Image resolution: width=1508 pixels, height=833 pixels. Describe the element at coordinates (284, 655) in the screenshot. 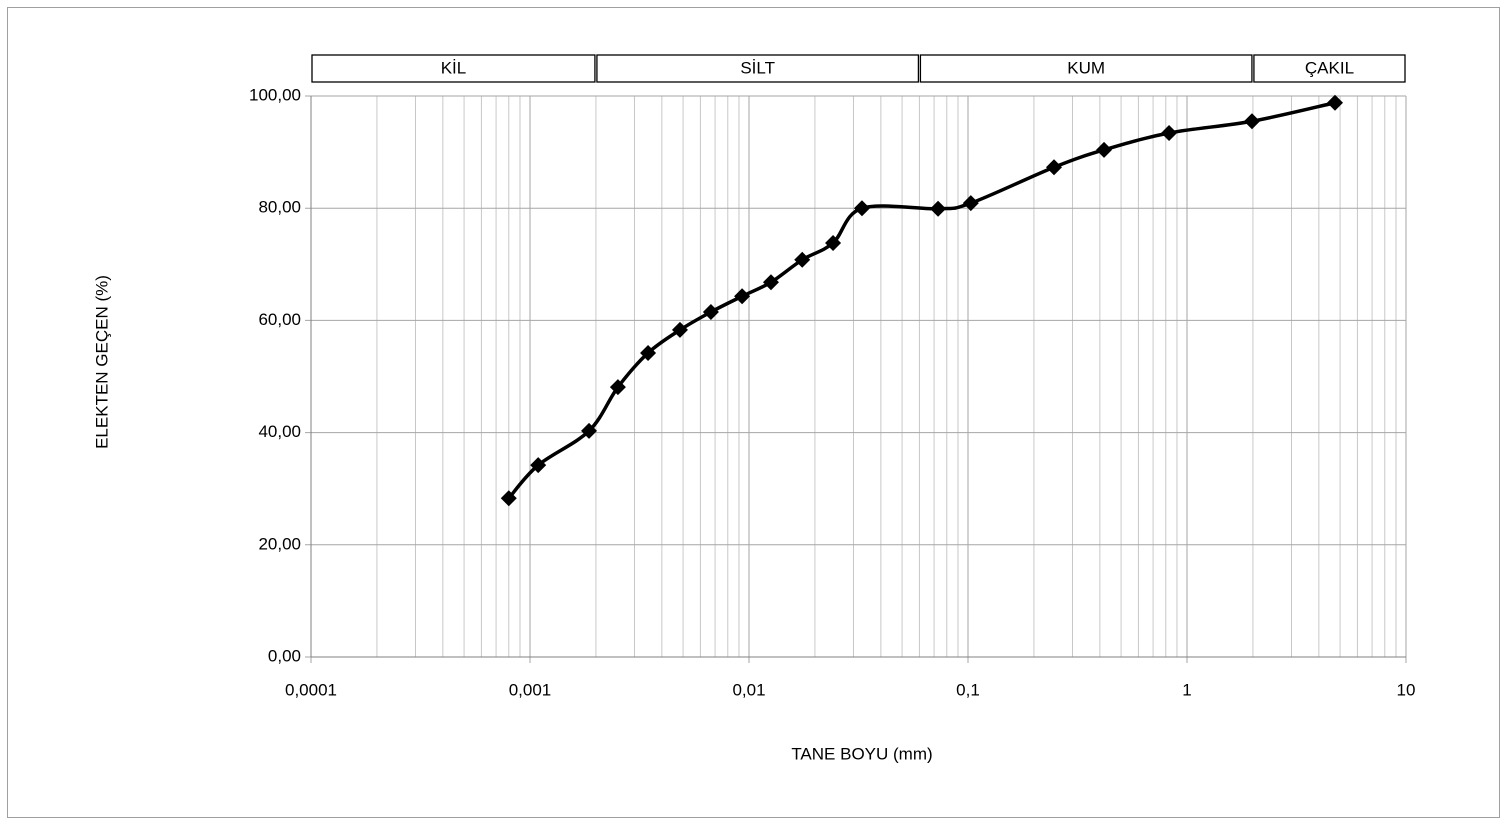

I see `y-tick-label: 0,00` at that location.